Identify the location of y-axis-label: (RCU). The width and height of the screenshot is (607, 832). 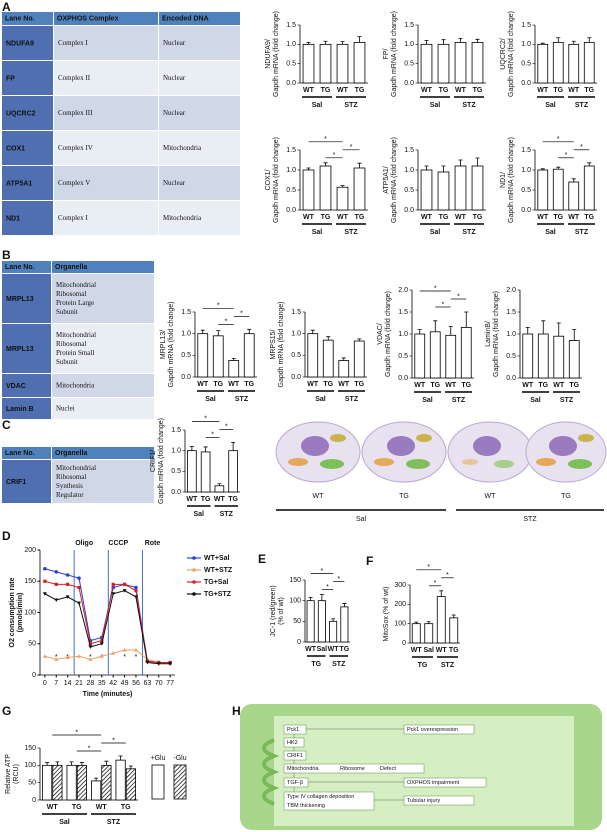
(16, 774).